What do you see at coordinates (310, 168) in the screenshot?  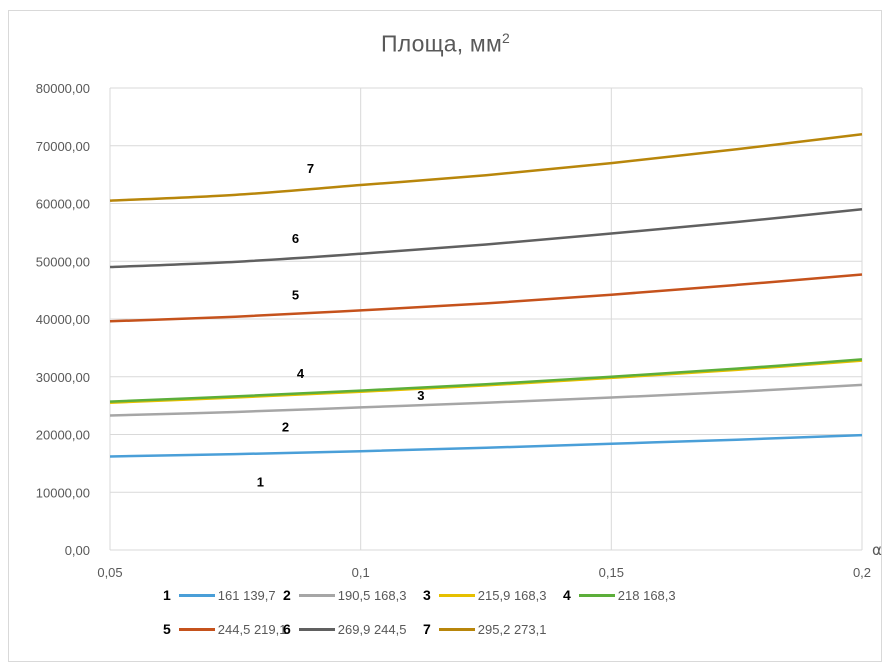 I see `curve-label-7: 7` at bounding box center [310, 168].